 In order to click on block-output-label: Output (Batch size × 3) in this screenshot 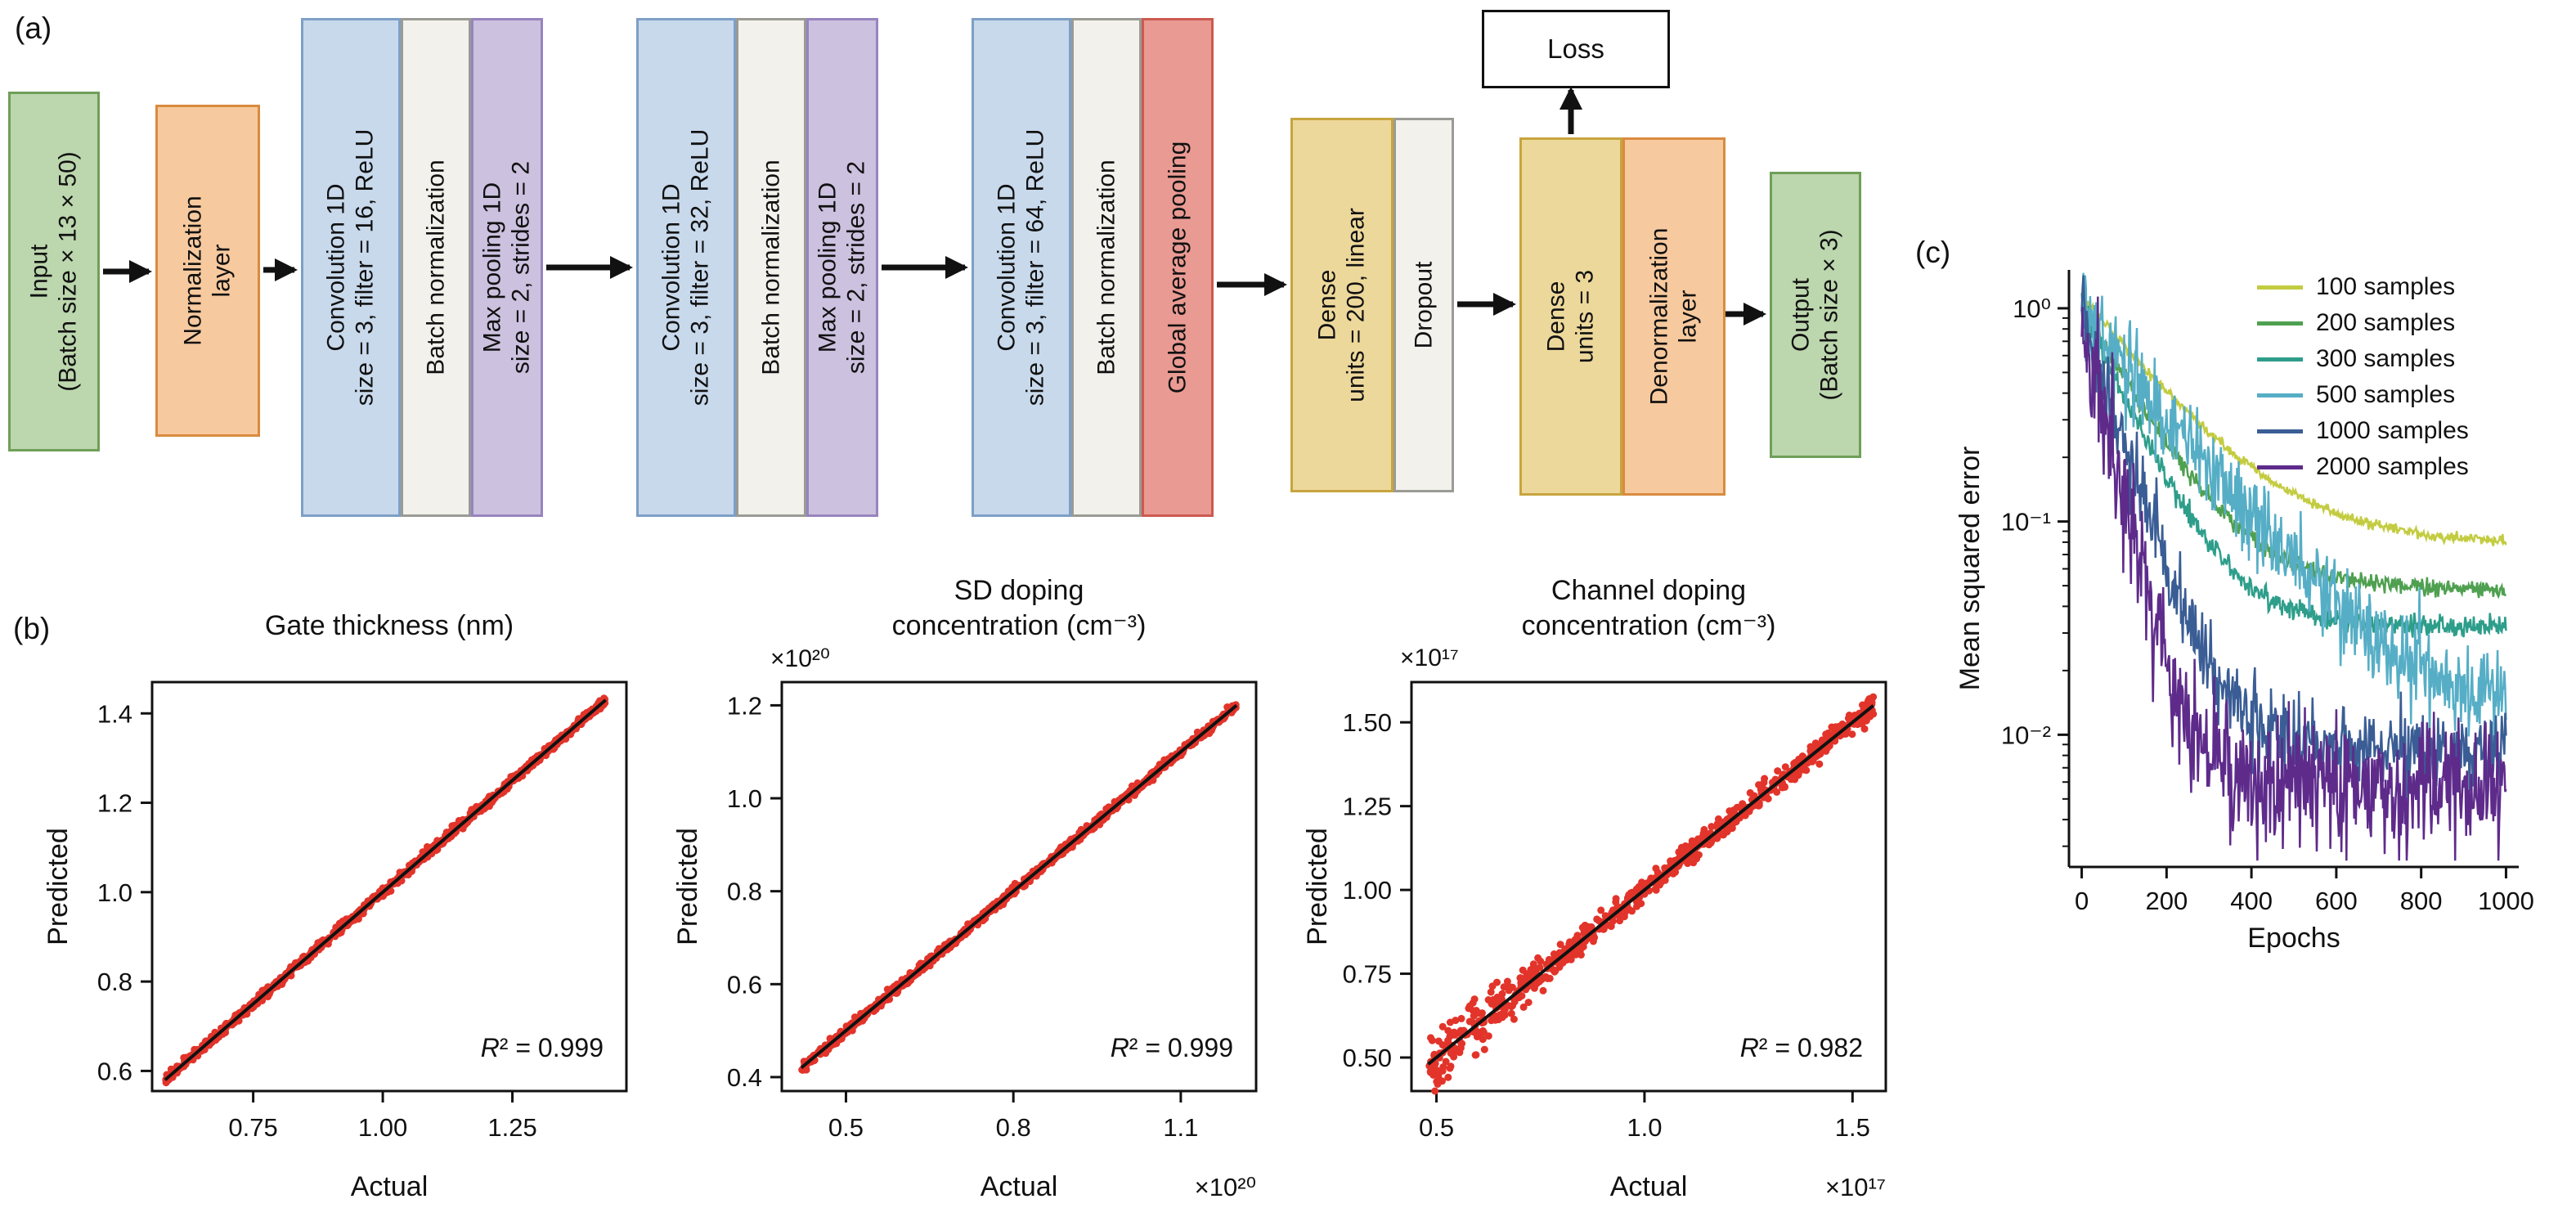, I will do `click(1815, 315)`.